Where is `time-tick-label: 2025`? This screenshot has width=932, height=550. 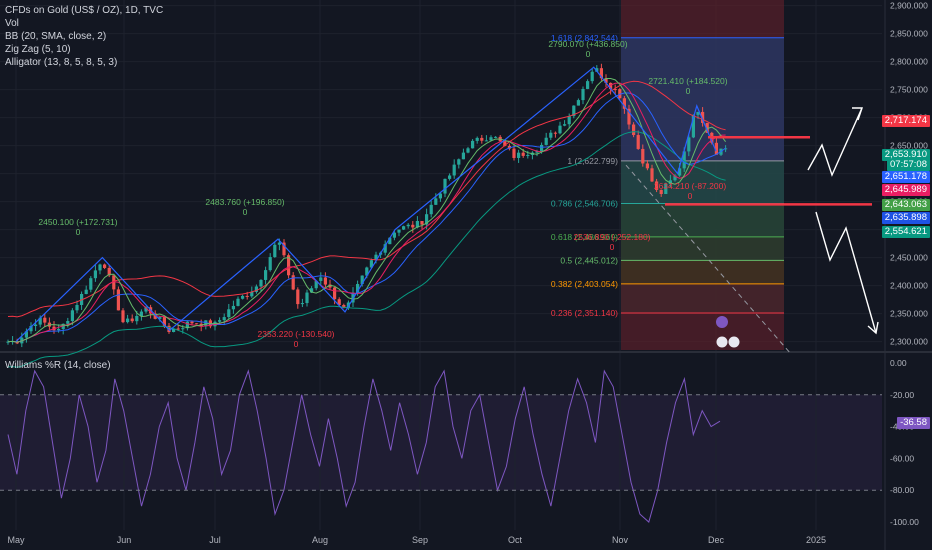
time-tick-label: 2025 is located at coordinates (816, 540).